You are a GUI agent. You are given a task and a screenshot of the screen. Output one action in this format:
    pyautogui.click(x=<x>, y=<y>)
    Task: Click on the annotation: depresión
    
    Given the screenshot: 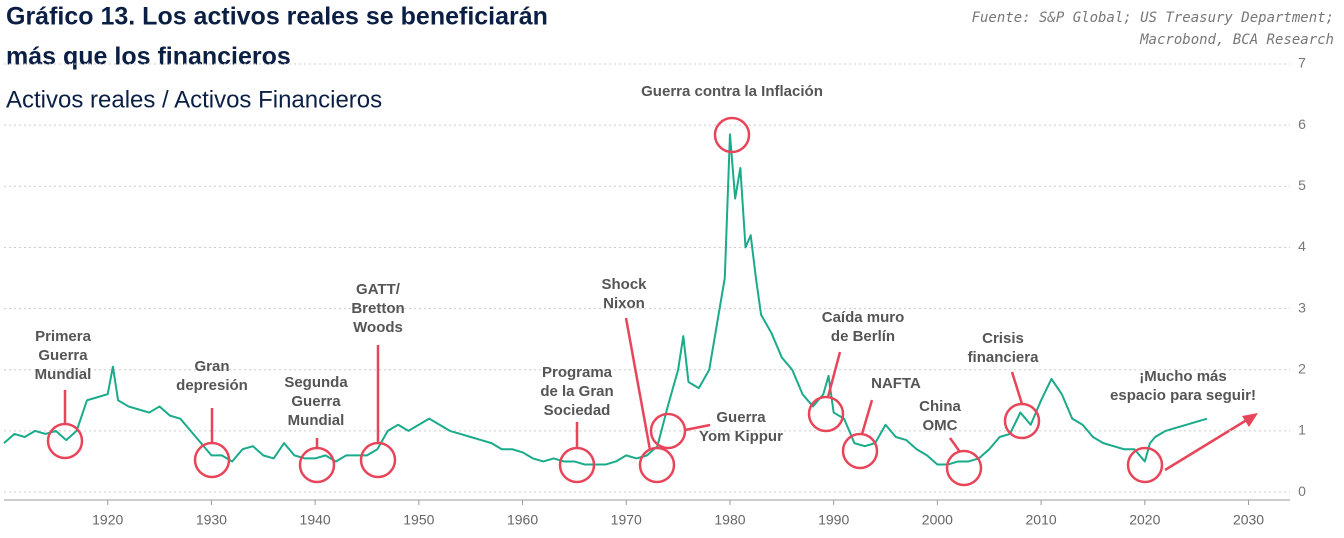 What is the action you would take?
    pyautogui.click(x=212, y=385)
    